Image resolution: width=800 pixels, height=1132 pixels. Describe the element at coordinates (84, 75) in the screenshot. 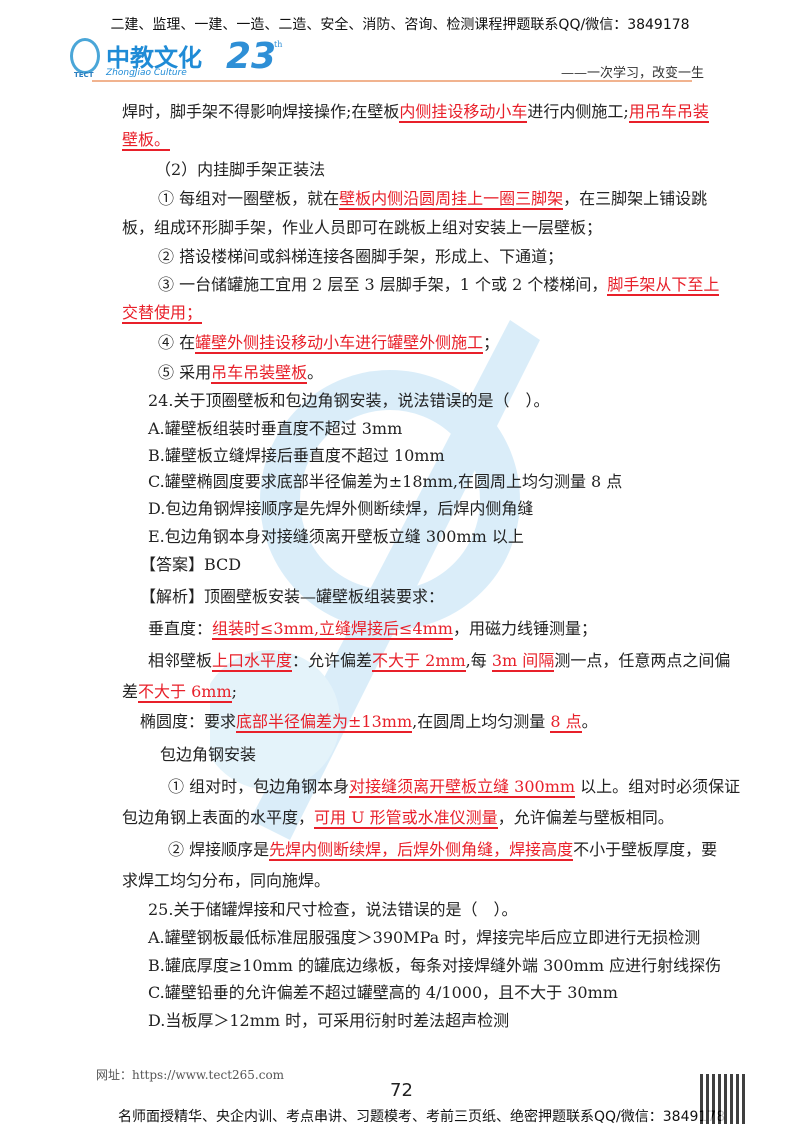

I see `logo-abbr: TECT` at that location.